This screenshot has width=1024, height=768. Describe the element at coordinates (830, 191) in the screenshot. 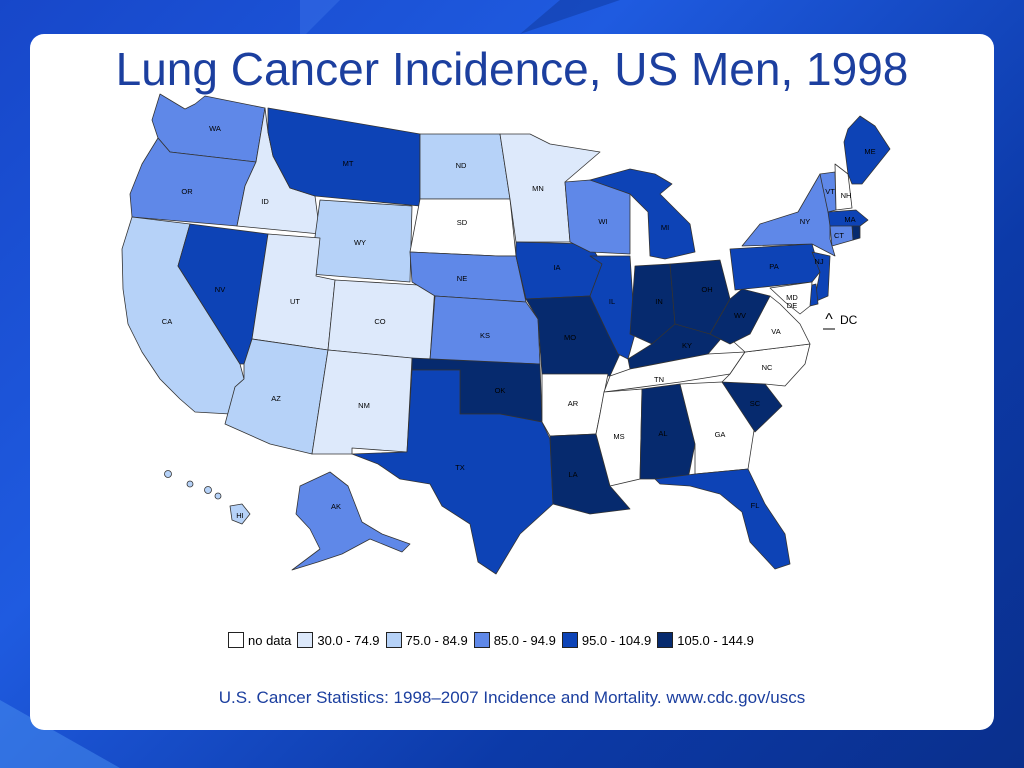

I see `label-VT: VT` at that location.